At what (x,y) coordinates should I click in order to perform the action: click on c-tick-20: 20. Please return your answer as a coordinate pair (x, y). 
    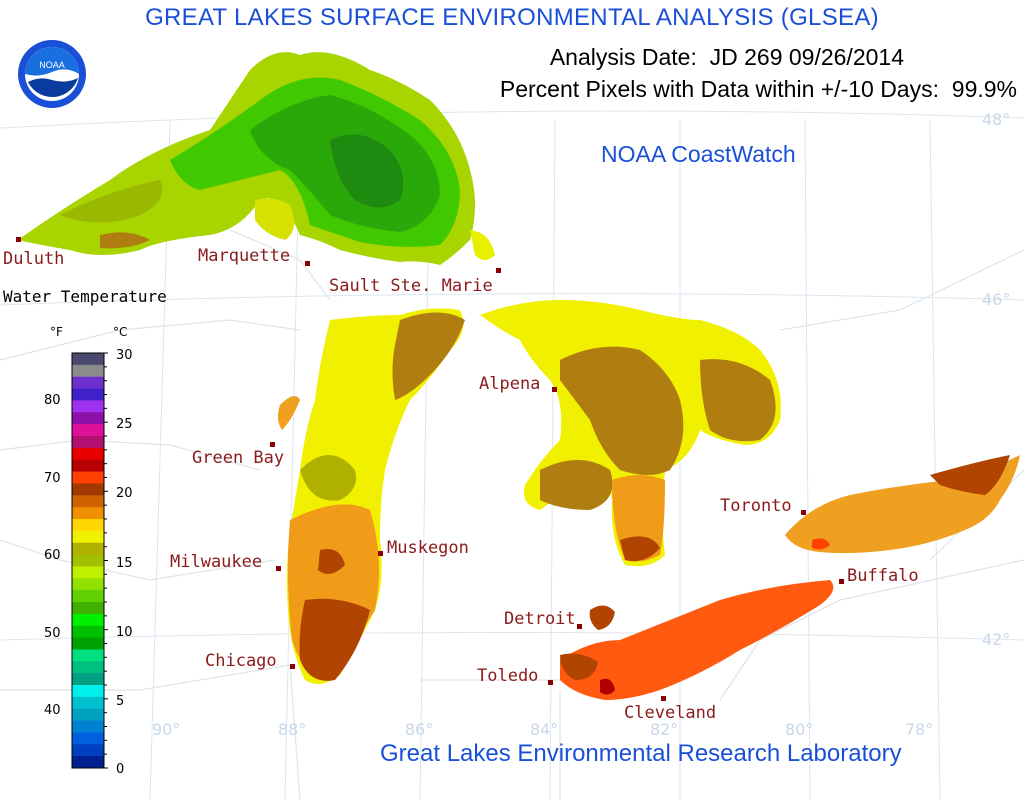
    Looking at the image, I should click on (124, 493).